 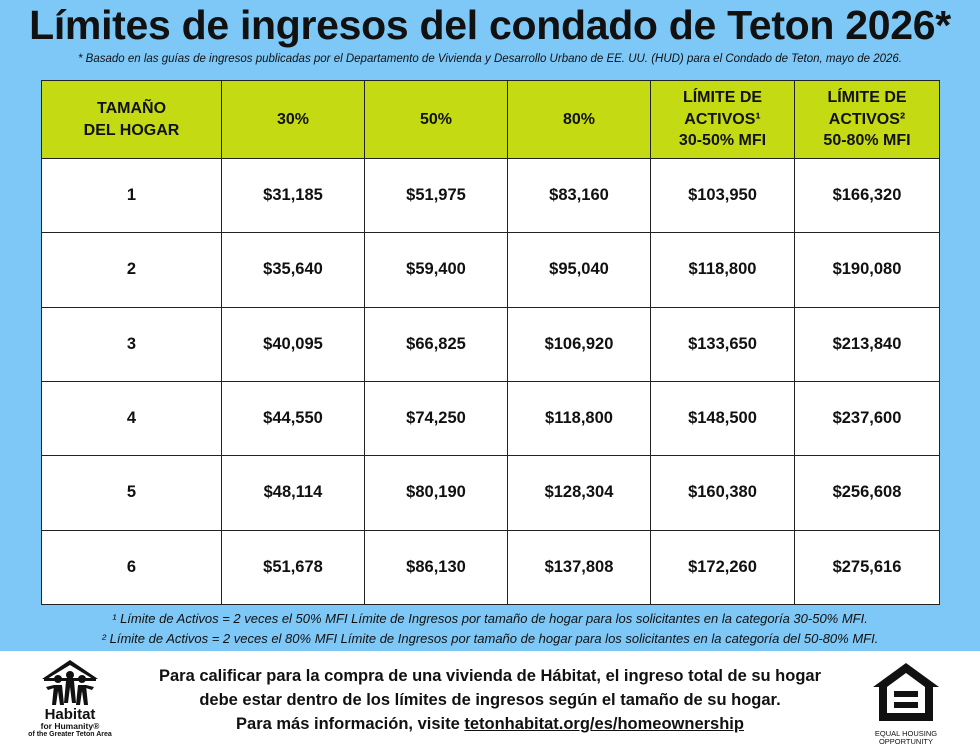 What do you see at coordinates (722, 195) in the screenshot?
I see `table-cell: $103,950` at bounding box center [722, 195].